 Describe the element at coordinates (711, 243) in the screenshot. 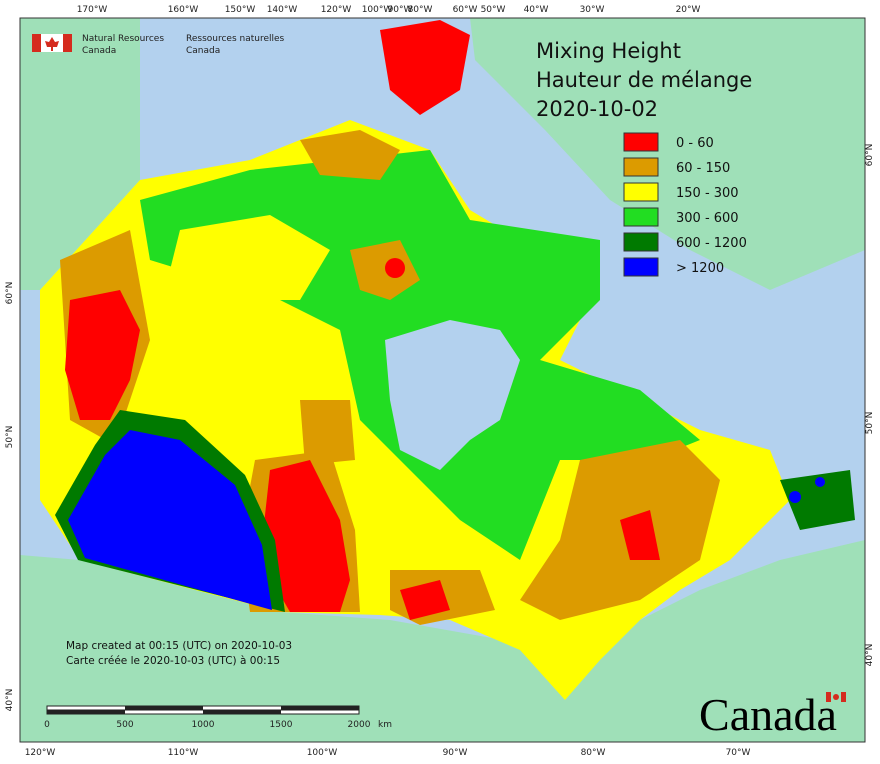

I see `legend-label: 600 - 1200` at that location.